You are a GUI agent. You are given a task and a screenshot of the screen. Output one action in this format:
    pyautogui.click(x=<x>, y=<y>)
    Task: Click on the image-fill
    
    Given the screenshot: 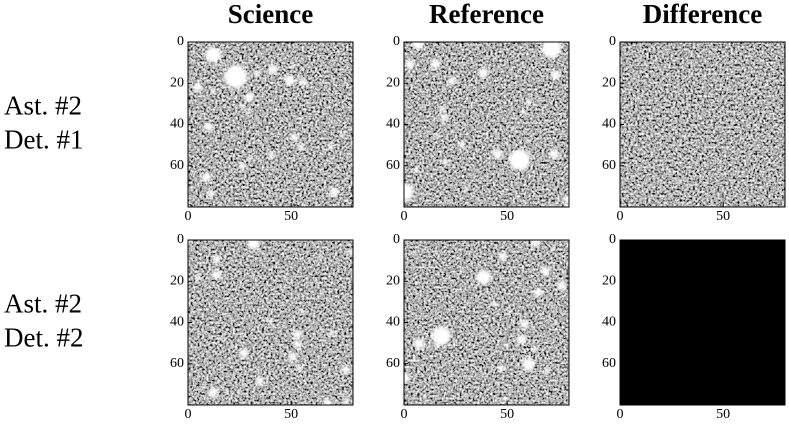 What is the action you would take?
    pyautogui.click(x=702, y=322)
    